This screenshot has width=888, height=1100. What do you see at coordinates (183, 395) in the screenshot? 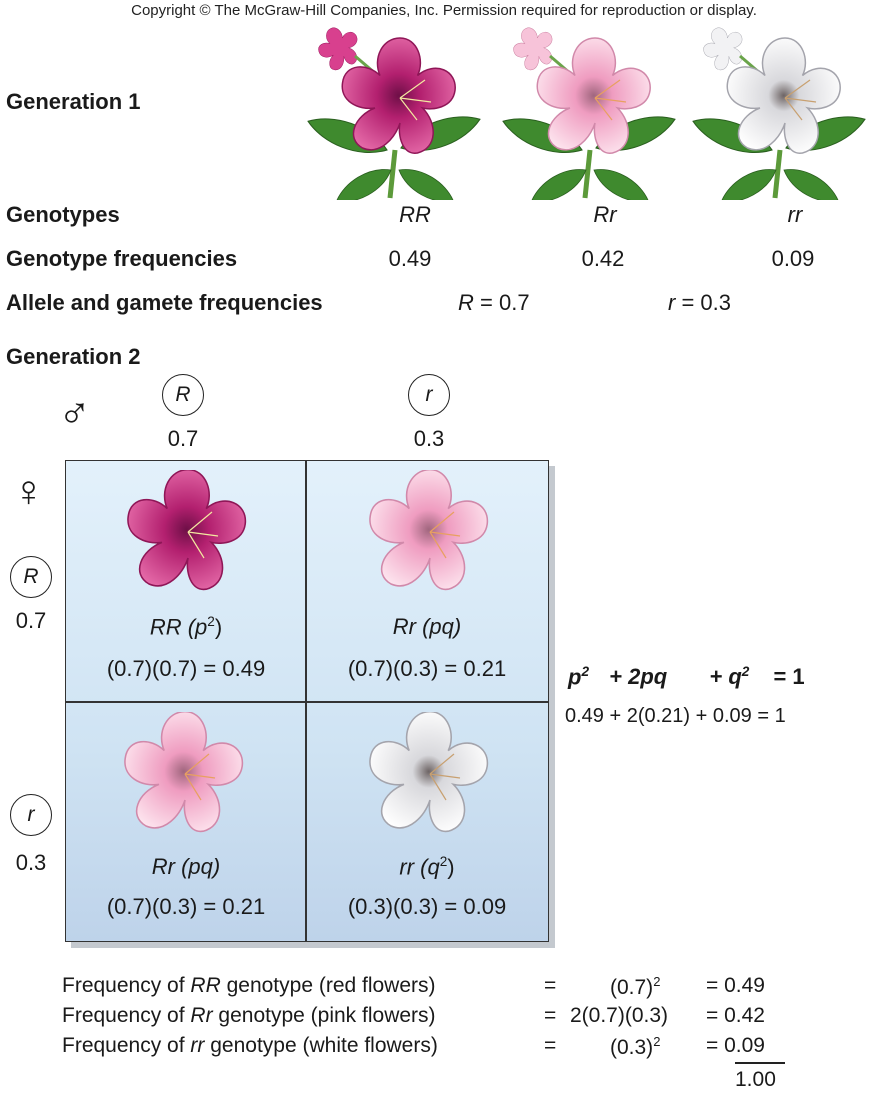
I see `male-allele-r-dominant-circle: R` at bounding box center [183, 395].